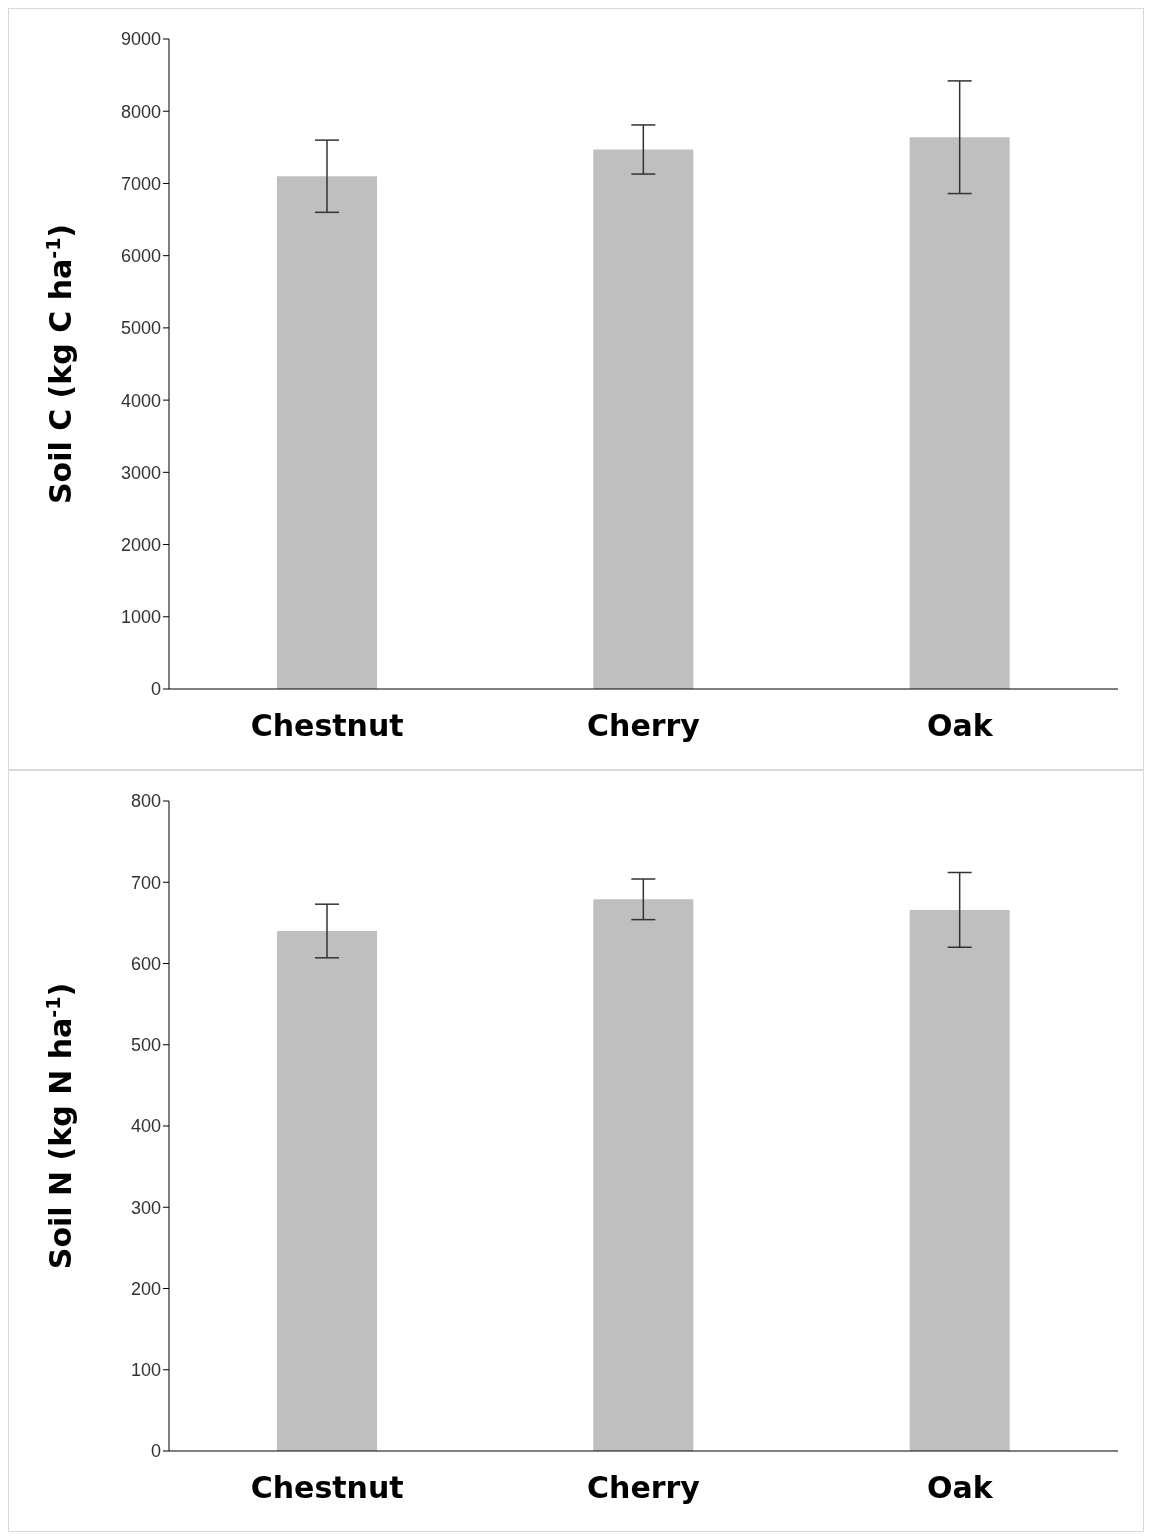 Image resolution: width=1150 pixels, height=1536 pixels. I want to click on y-tick-label: 5000, so click(140, 328).